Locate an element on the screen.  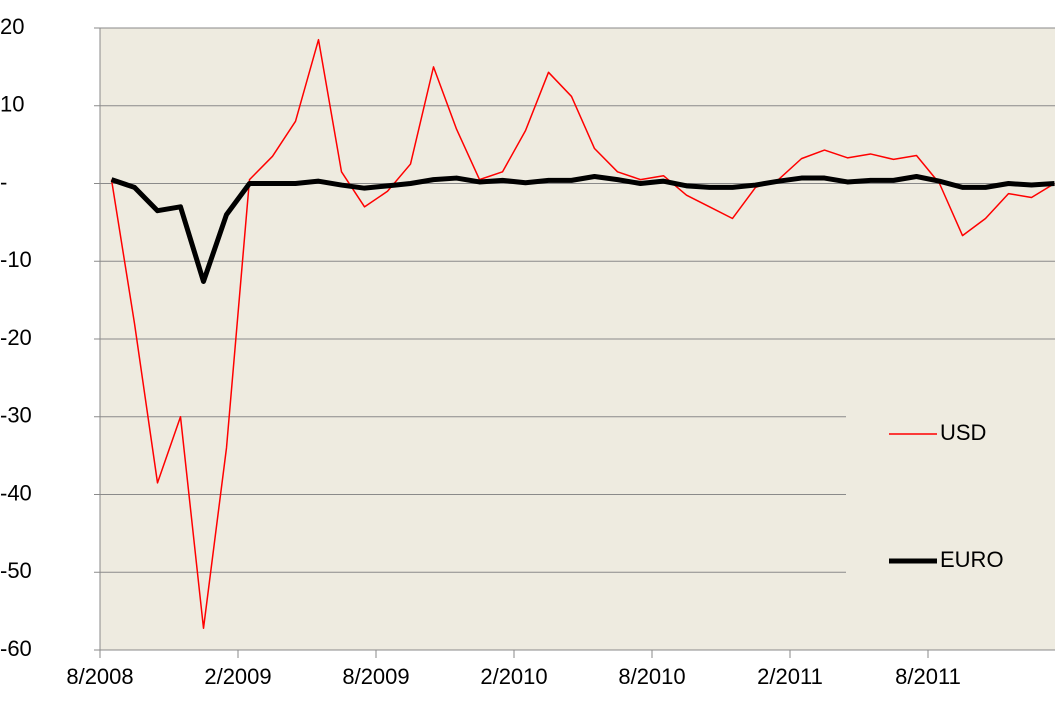
x-tick-label: 2/2010 is located at coordinates (513, 676).